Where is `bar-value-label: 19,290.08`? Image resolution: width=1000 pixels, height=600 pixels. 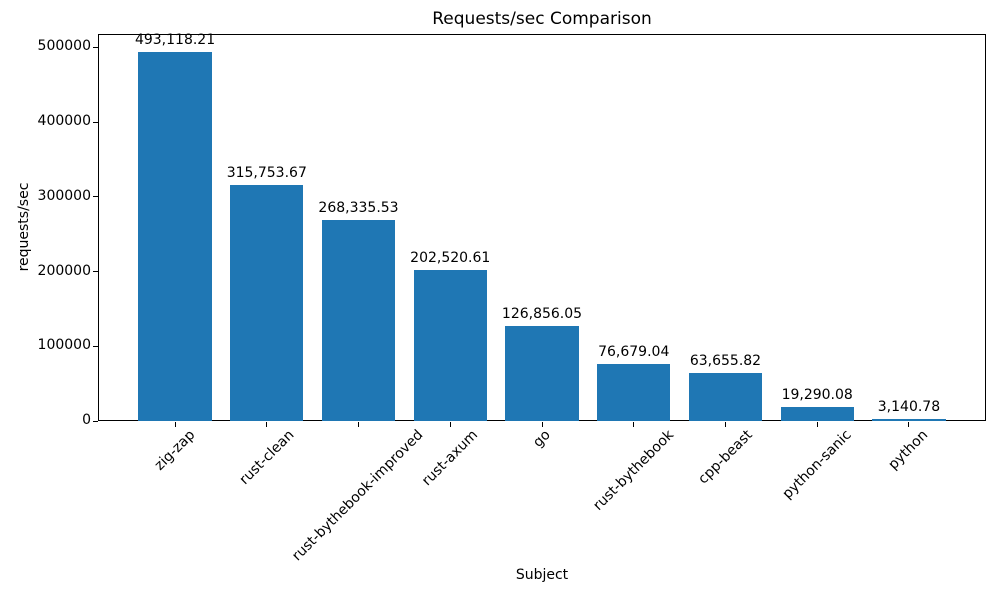 bar-value-label: 19,290.08 is located at coordinates (817, 394).